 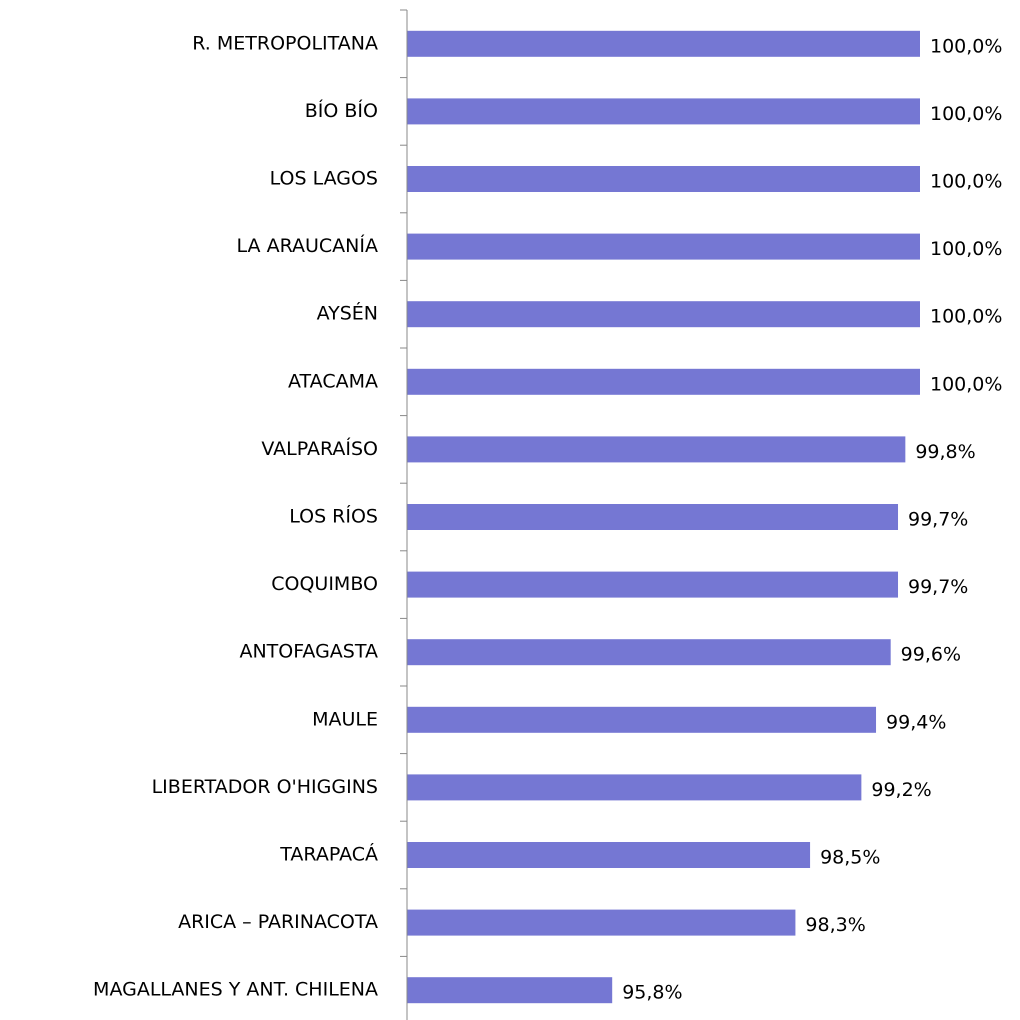 What do you see at coordinates (307, 245) in the screenshot?
I see `category-label: LA ARAUCANÍA` at bounding box center [307, 245].